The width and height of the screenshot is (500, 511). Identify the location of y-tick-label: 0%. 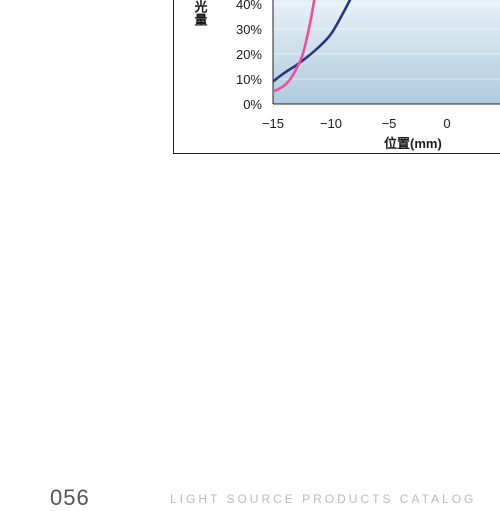
(252, 104).